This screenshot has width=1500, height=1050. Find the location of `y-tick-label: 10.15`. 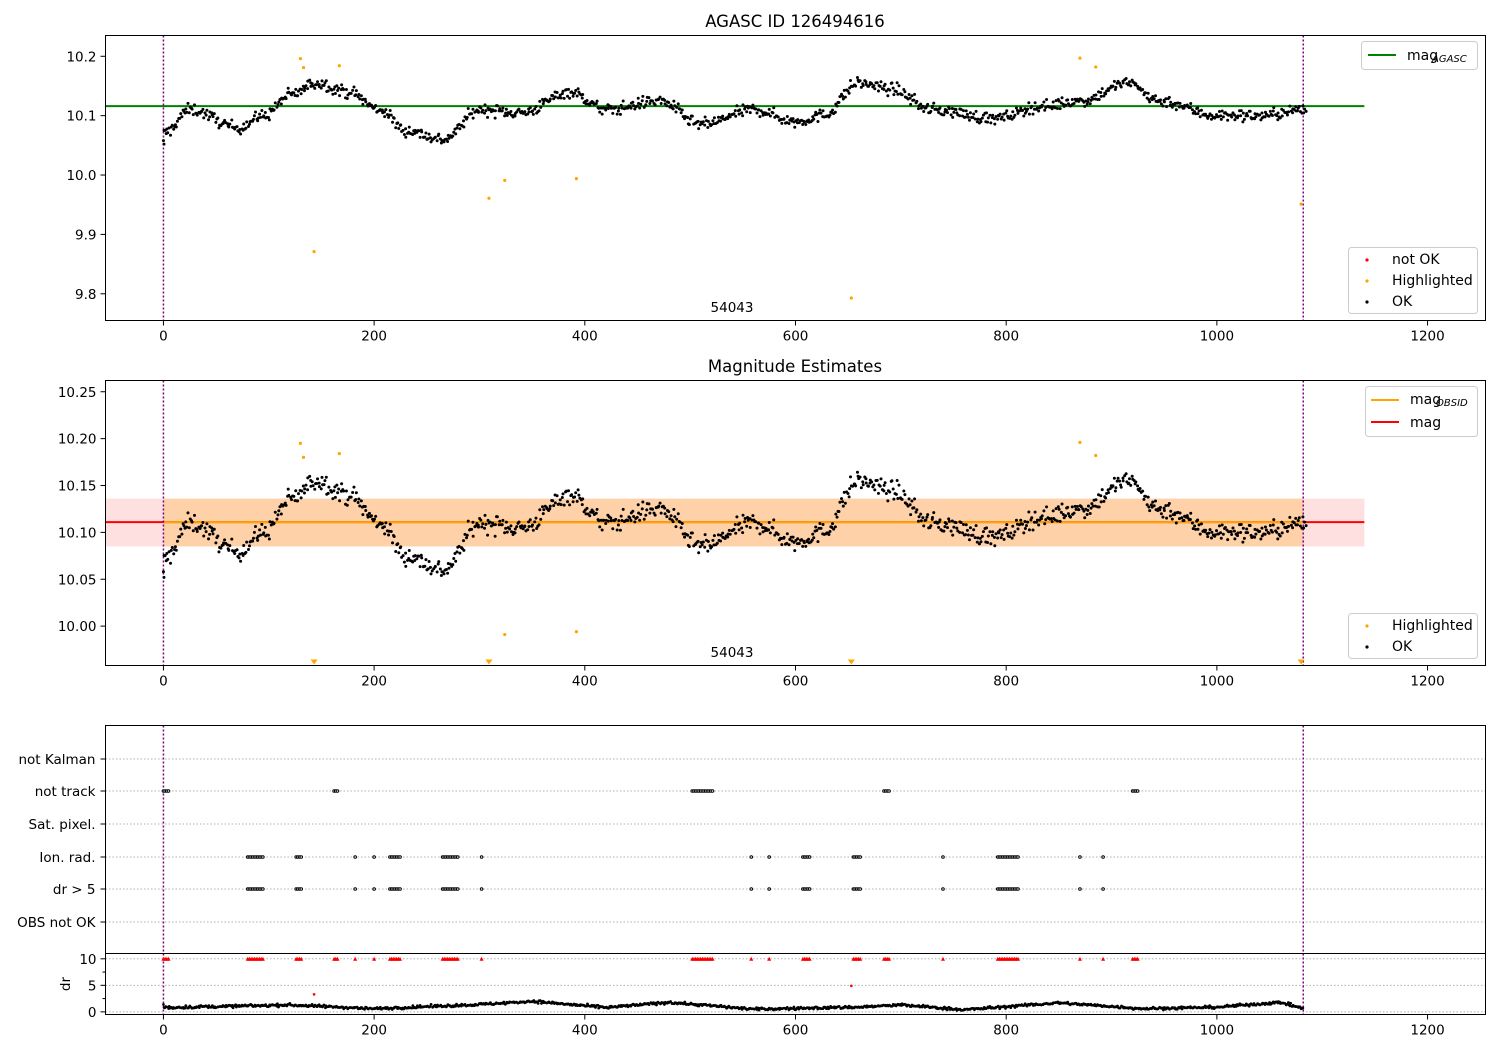

y-tick-label: 10.15 is located at coordinates (77, 487).